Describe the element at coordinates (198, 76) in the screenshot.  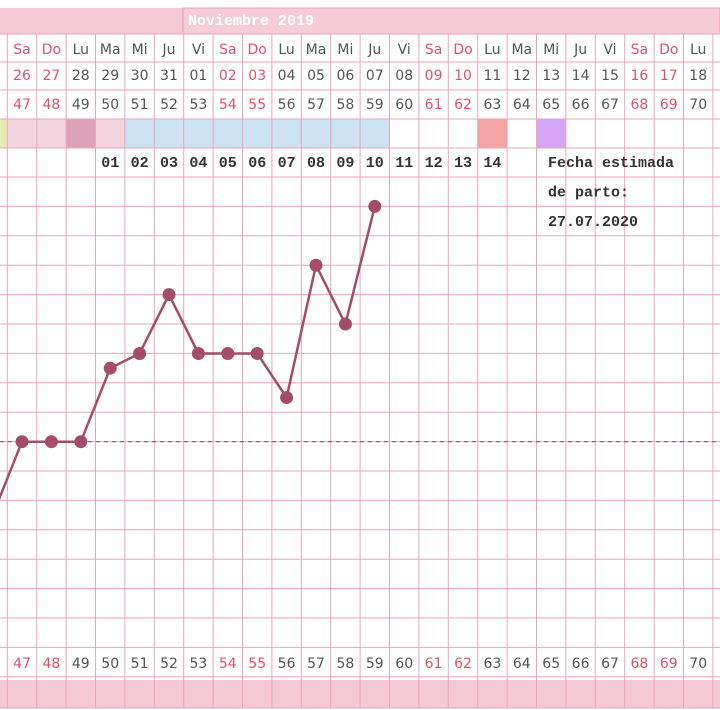
I see `x-tick-label: 01` at that location.